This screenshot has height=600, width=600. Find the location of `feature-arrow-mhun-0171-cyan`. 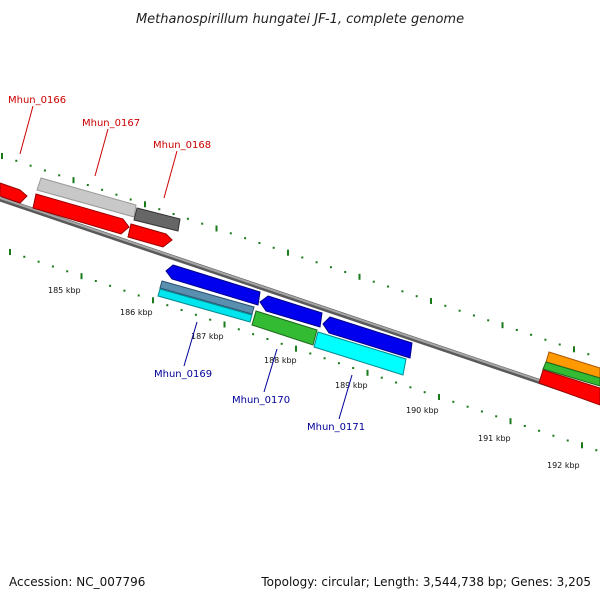

feature-arrow-mhun-0171-cyan is located at coordinates (360, 353).